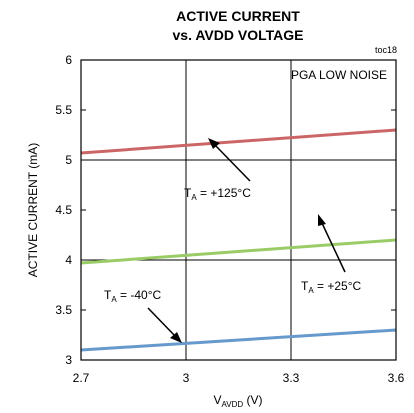  Describe the element at coordinates (233, 404) in the screenshot. I see `x-axis-label-sub: AVDD` at that location.